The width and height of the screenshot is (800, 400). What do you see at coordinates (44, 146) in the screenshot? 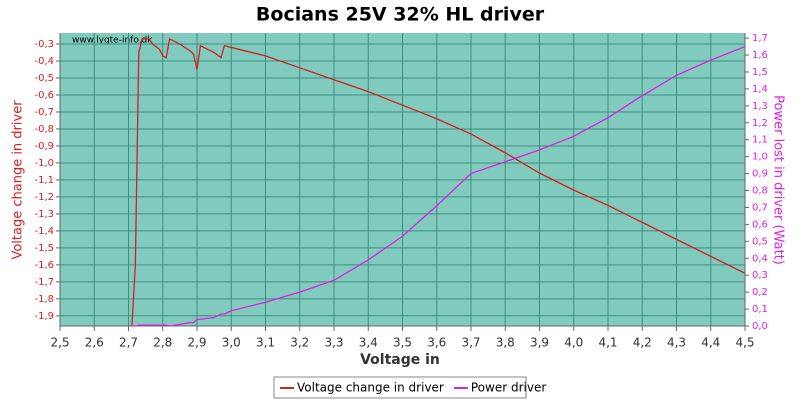
I see `y-tick-label: -0,9` at bounding box center [44, 146].